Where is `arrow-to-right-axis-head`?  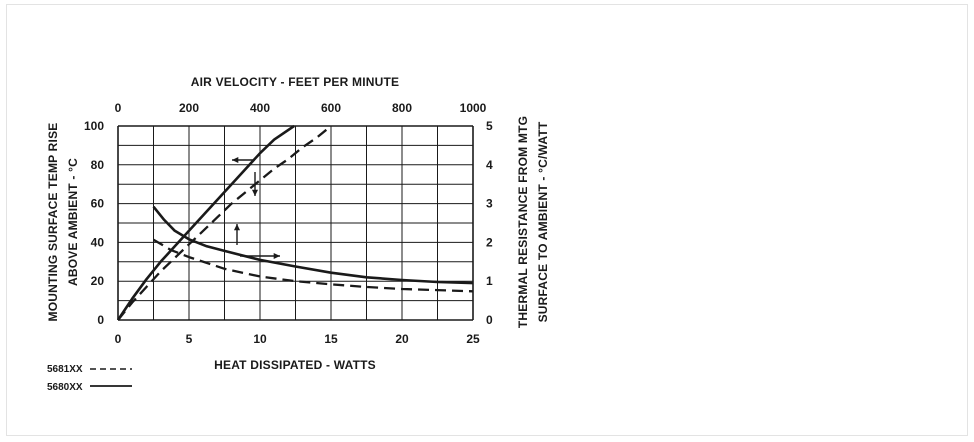
arrow-to-right-axis-head is located at coordinates (276, 256).